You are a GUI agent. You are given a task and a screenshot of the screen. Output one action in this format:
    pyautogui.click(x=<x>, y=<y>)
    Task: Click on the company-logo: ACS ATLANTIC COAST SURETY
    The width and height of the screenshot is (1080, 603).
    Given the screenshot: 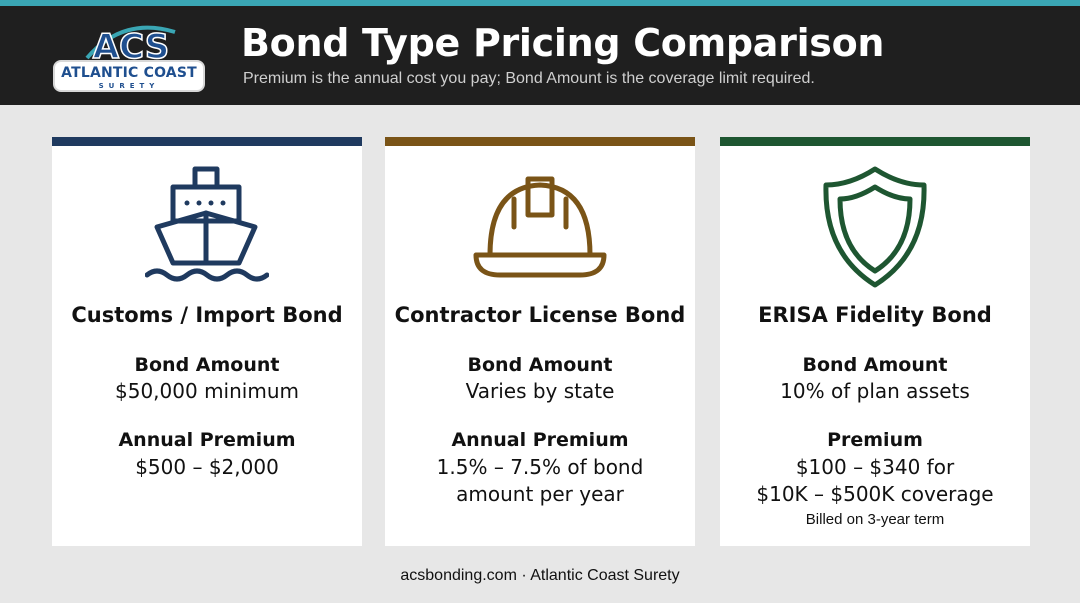 What is the action you would take?
    pyautogui.click(x=129, y=58)
    